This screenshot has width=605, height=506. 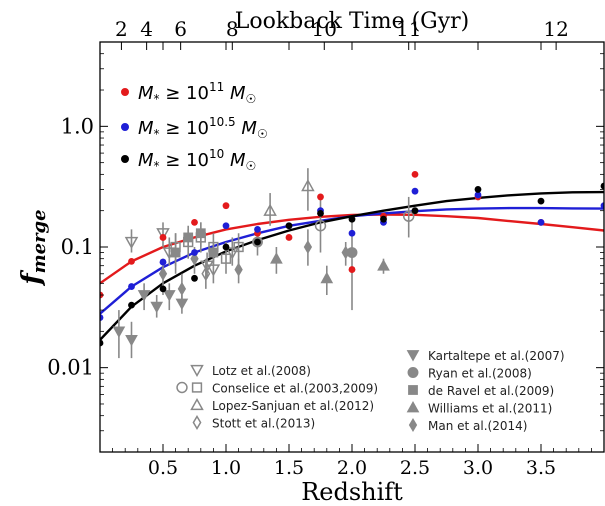 What do you see at coordinates (121, 29) in the screenshot?
I see `top-tick-label: 2` at bounding box center [121, 29].